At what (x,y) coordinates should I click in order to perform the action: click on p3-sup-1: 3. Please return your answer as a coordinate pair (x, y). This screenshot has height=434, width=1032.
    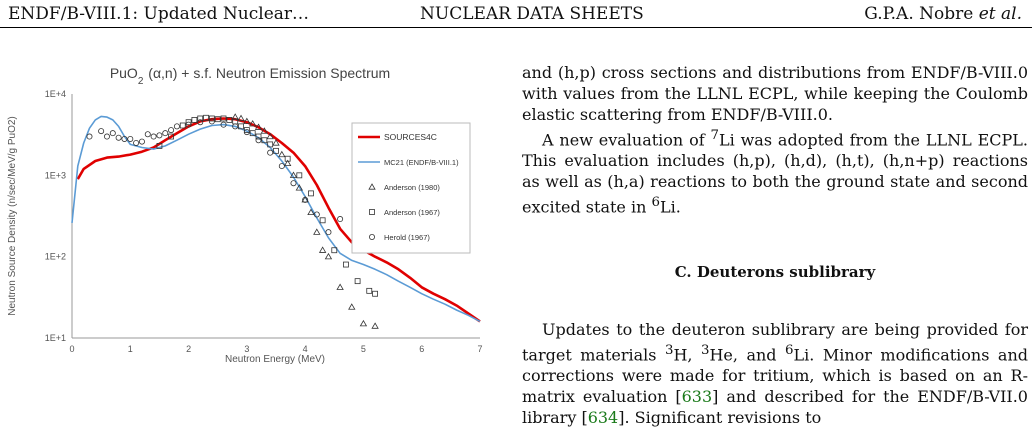
    Looking at the image, I should click on (669, 350).